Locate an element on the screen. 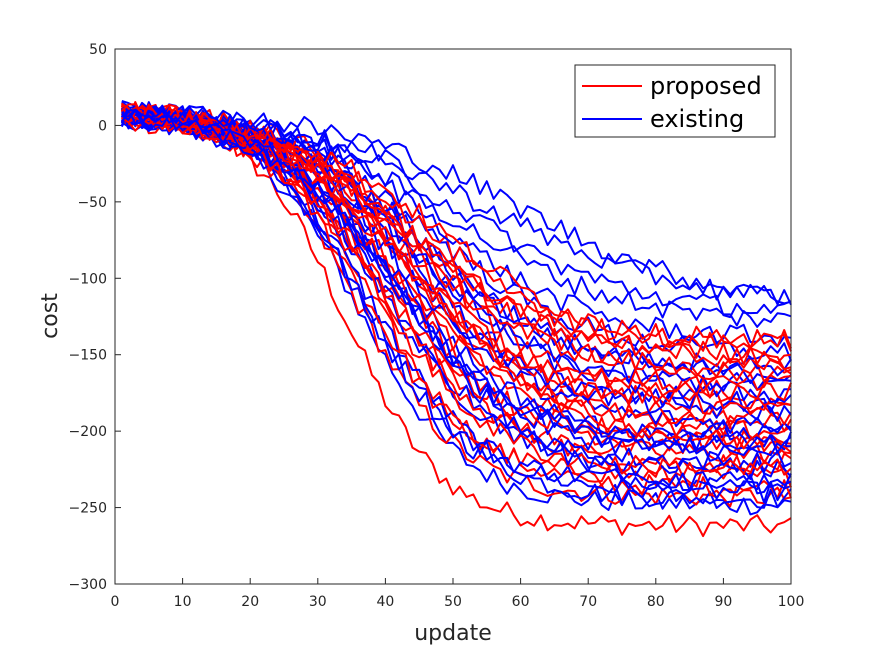 The image size is (875, 656). y-tick-label: −300 is located at coordinates (88, 585).